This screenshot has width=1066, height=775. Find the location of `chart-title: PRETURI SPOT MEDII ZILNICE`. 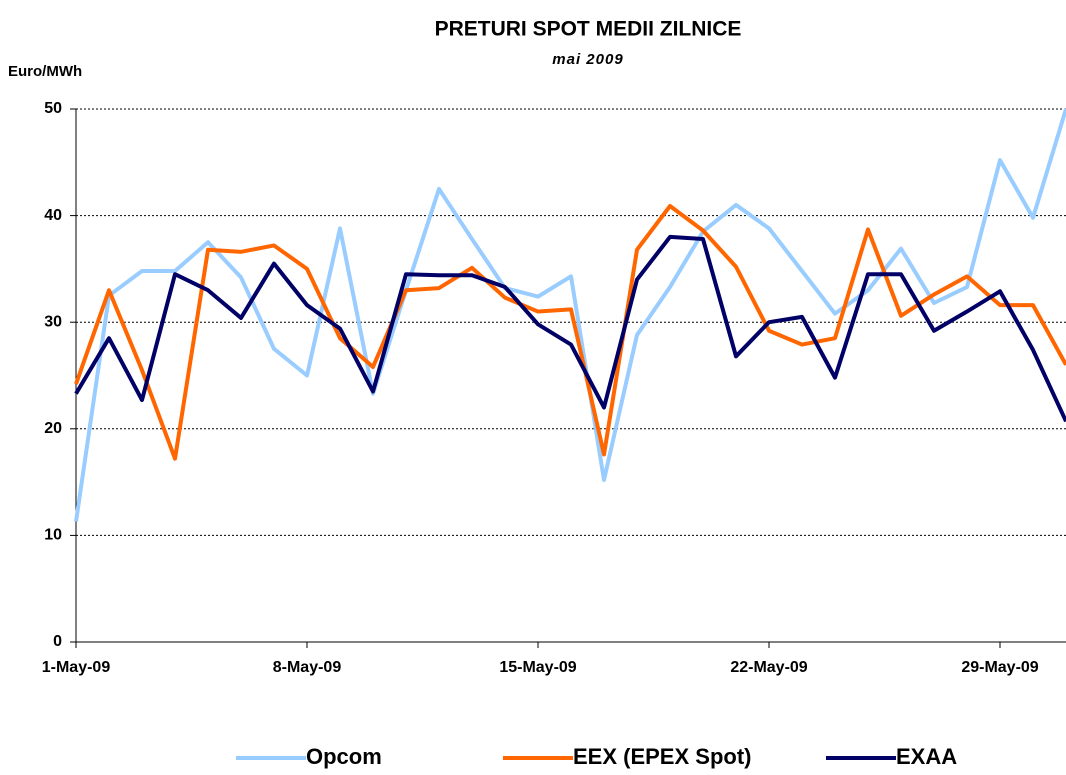

chart-title: PRETURI SPOT MEDII ZILNICE is located at coordinates (588, 29).